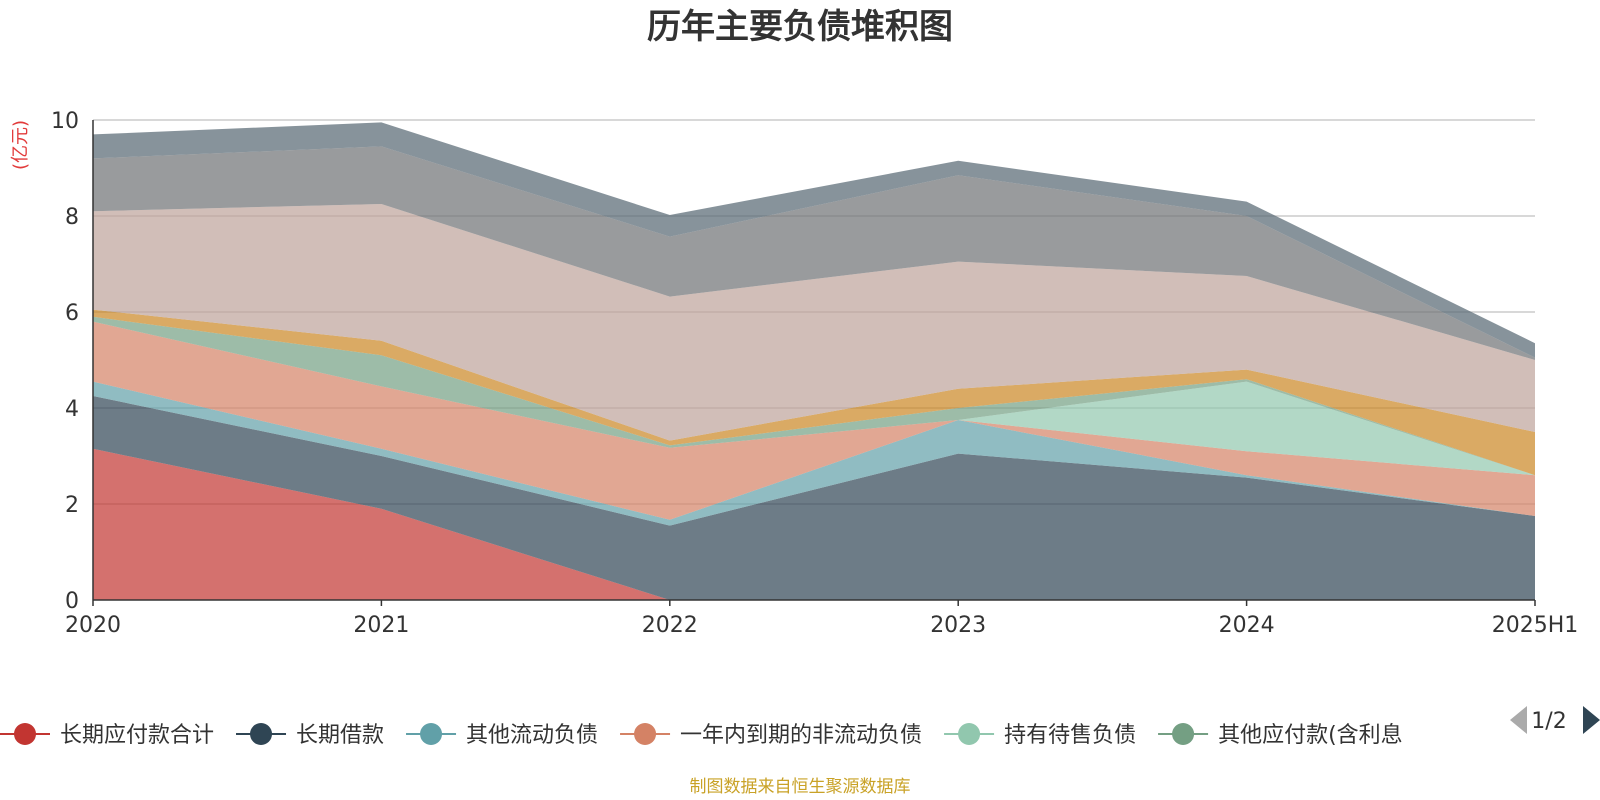 The image size is (1600, 800). Describe the element at coordinates (340, 735) in the screenshot. I see `legend-label: 长期借款` at that location.